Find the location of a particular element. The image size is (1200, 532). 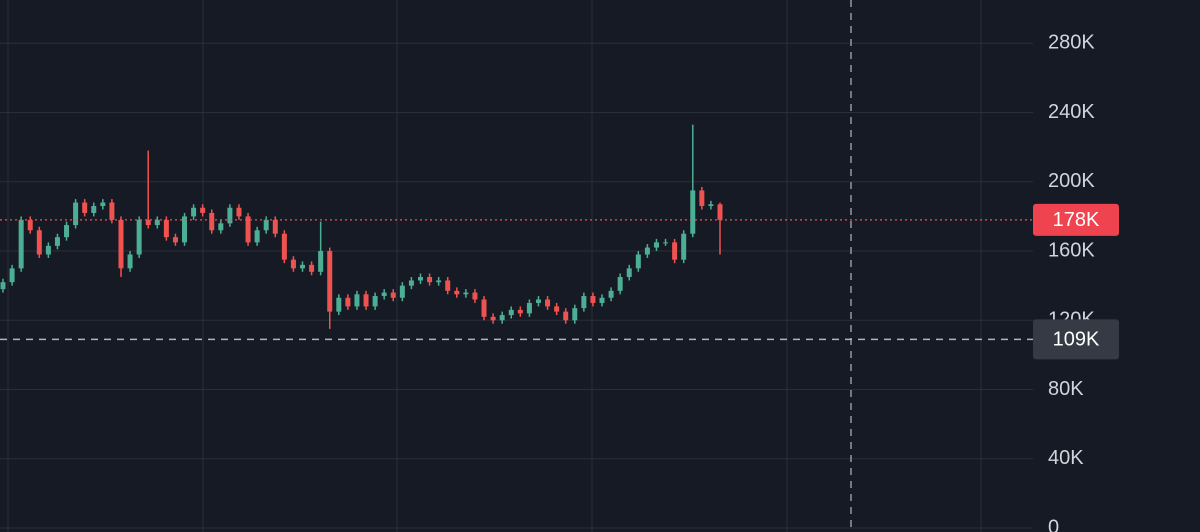

y-tick-label: 0 is located at coordinates (1053, 524).